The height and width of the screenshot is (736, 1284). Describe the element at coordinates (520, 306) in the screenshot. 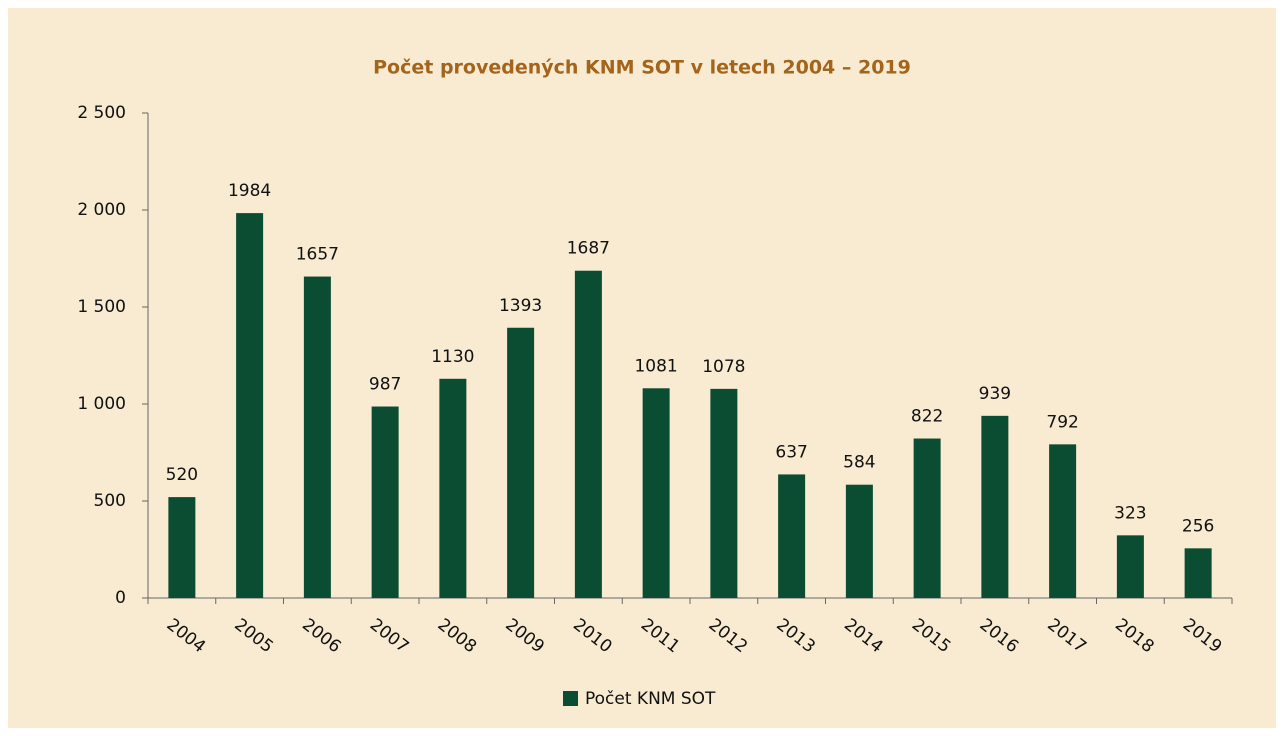

I see `data-label: 1393` at that location.